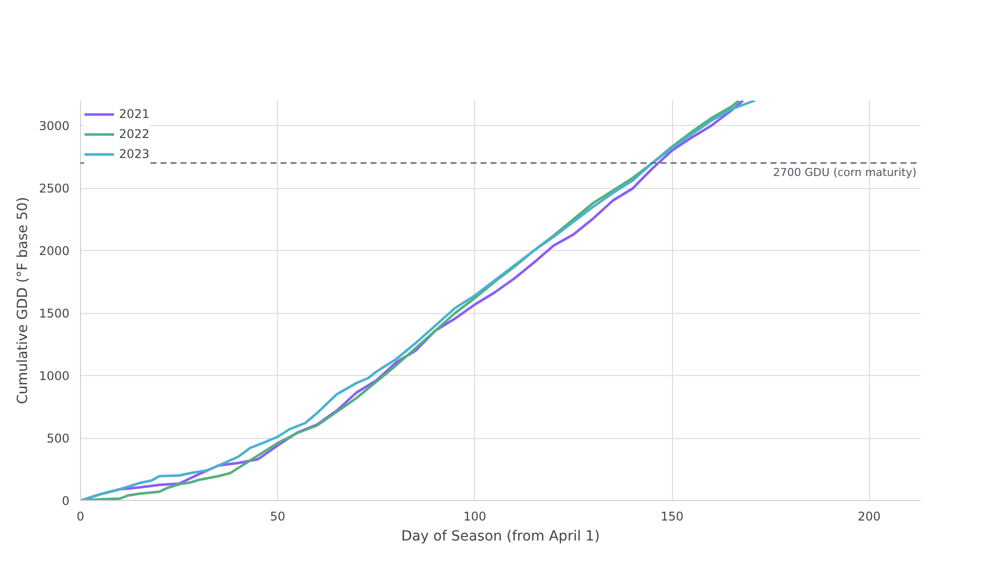  What do you see at coordinates (22, 300) in the screenshot?
I see `y-axis-title: Cumulative GDD (°F base 50)` at bounding box center [22, 300].